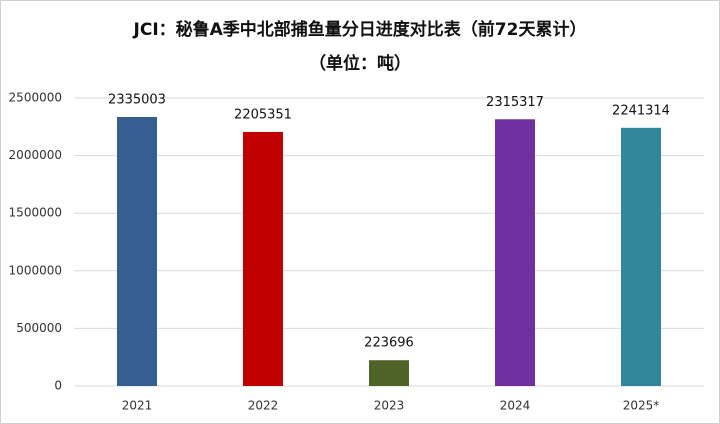 The image size is (720, 424). Describe the element at coordinates (58, 386) in the screenshot. I see `y-tick-label: 0` at that location.